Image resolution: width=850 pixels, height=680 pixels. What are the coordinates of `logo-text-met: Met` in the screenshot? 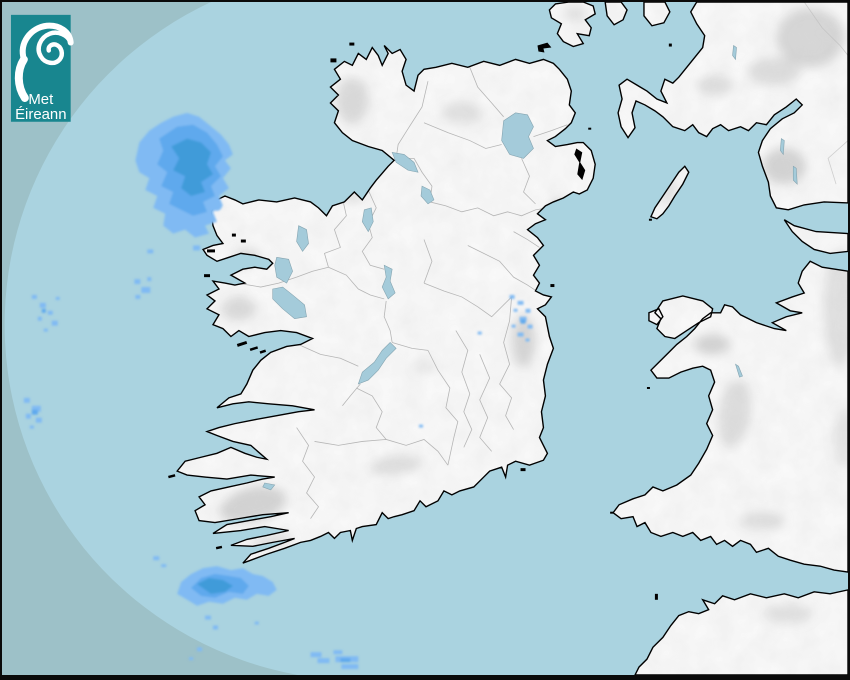 It's located at (41, 100).